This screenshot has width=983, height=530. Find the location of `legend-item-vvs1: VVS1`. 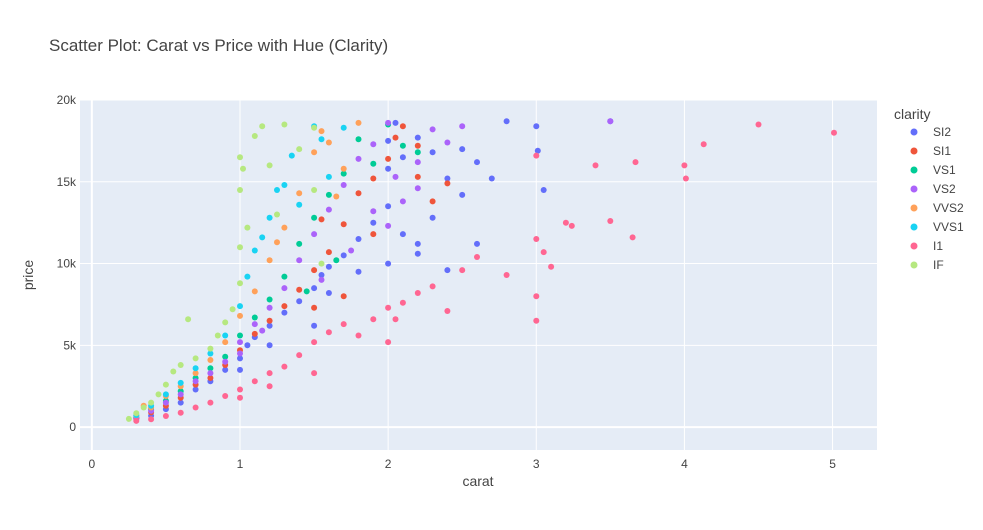

legend-item-vvs1: VVS1 is located at coordinates (937, 227).